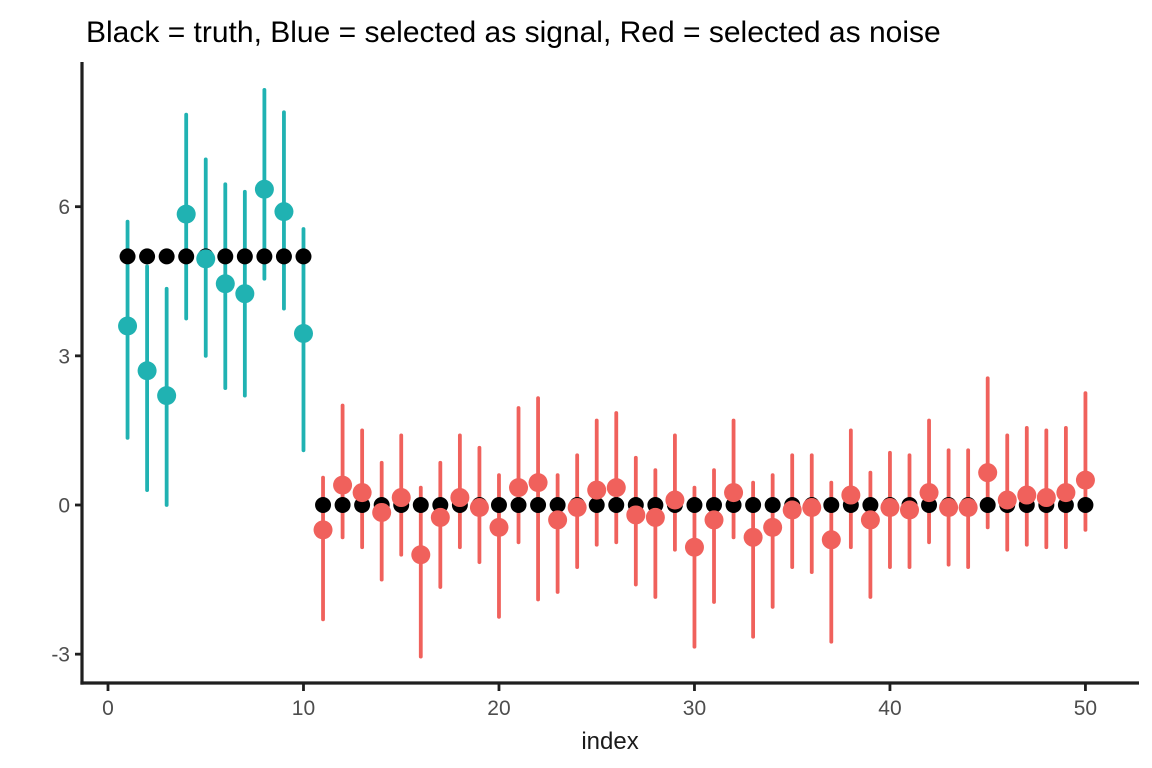 This screenshot has width=1152, height=768. What do you see at coordinates (1085, 708) in the screenshot?
I see `x-tick-label: 50` at bounding box center [1085, 708].